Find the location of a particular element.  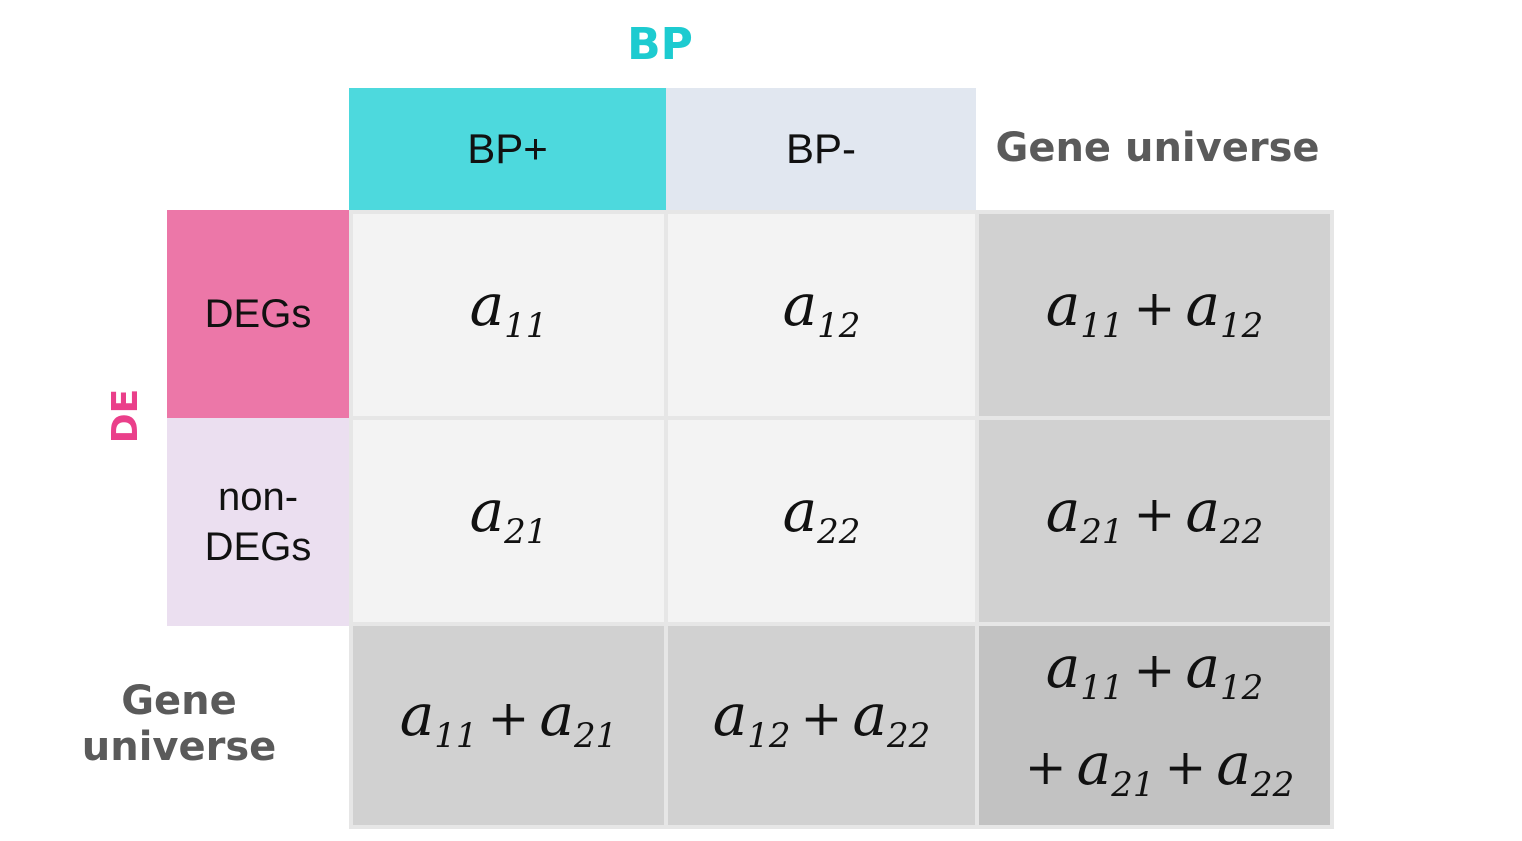

axis-title-de: DE is located at coordinates (125, 416).